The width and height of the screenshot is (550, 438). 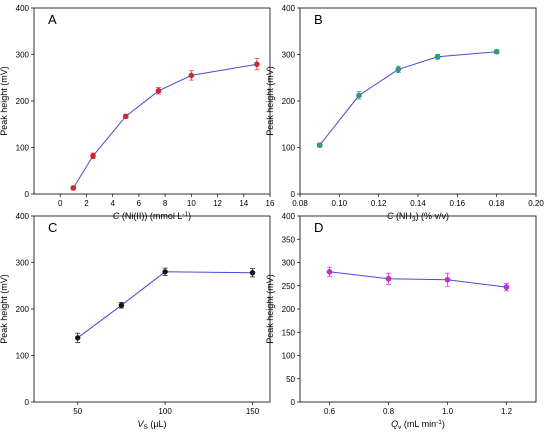 What do you see at coordinates (536, 203) in the screenshot?
I see `x-tick-label: 0.20` at bounding box center [536, 203].